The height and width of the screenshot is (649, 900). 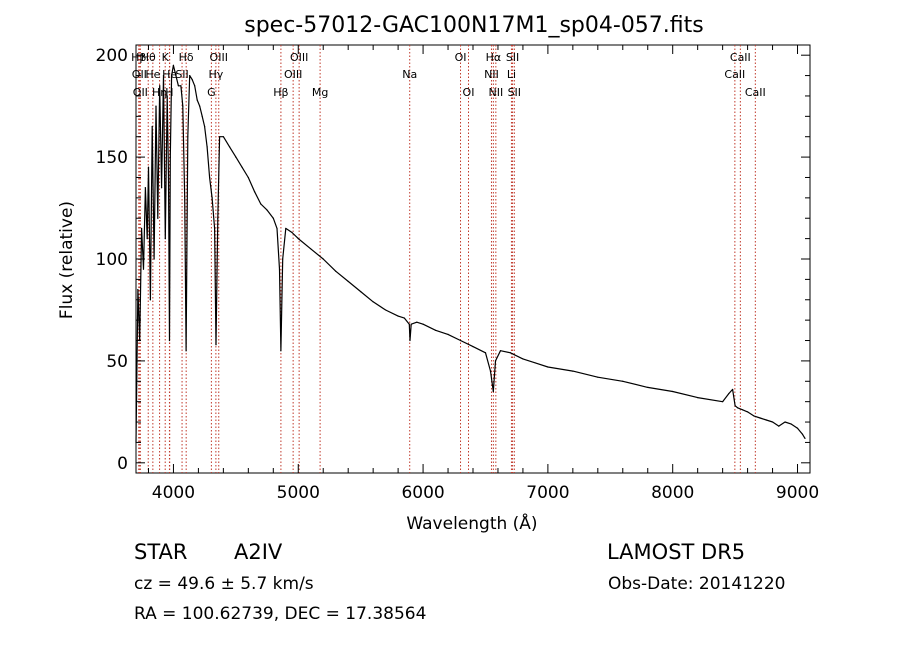 What do you see at coordinates (409, 74) in the screenshot?
I see `line-label: Na` at bounding box center [409, 74].